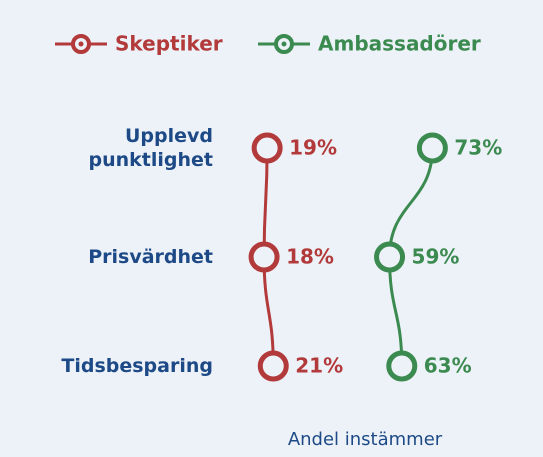  Describe the element at coordinates (319, 366) in the screenshot. I see `value-label: 21%` at that location.